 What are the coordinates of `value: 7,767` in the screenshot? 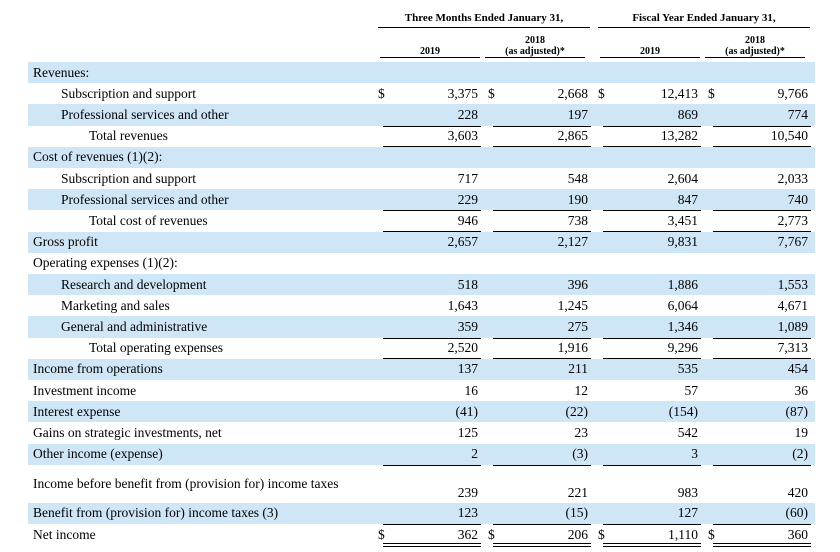 It's located at (792, 242).